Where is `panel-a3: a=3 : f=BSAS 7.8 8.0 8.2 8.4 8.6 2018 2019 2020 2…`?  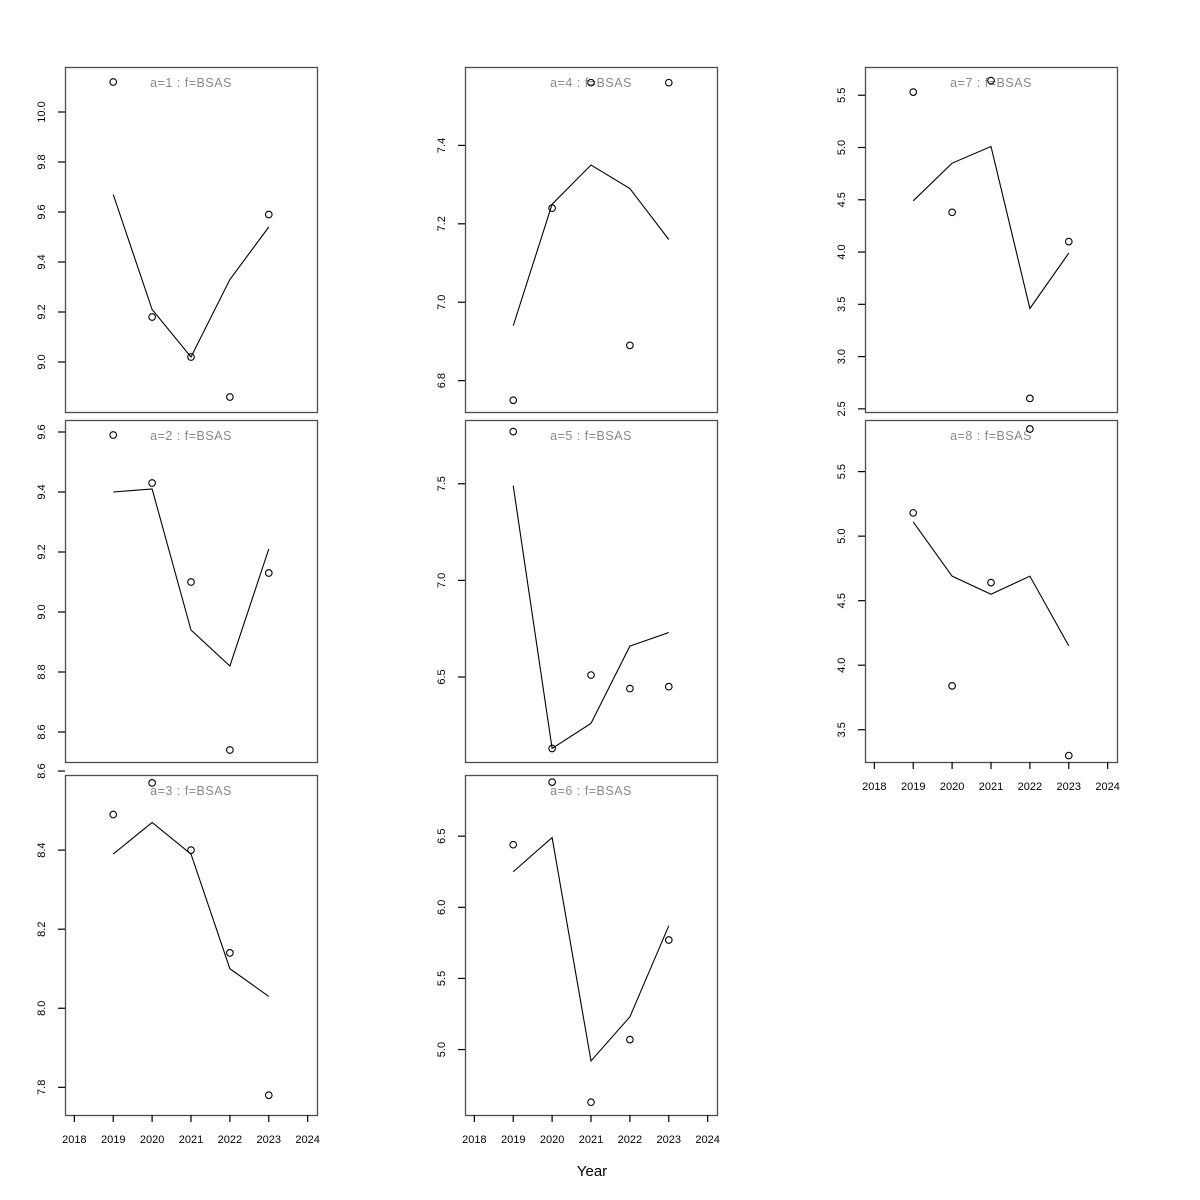
panel-a3: a=3 : f=BSAS 7.8 8.0 8.2 8.4 8.6 2018 2019 2020 2… is located at coordinates (178, 954).